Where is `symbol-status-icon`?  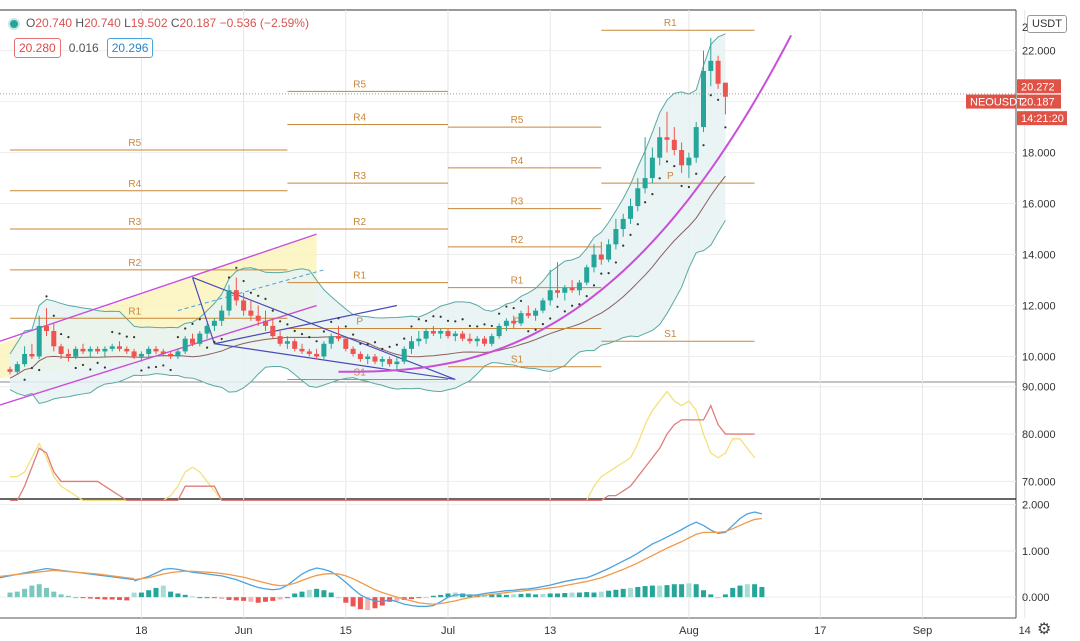 symbol-status-icon is located at coordinates (14, 23).